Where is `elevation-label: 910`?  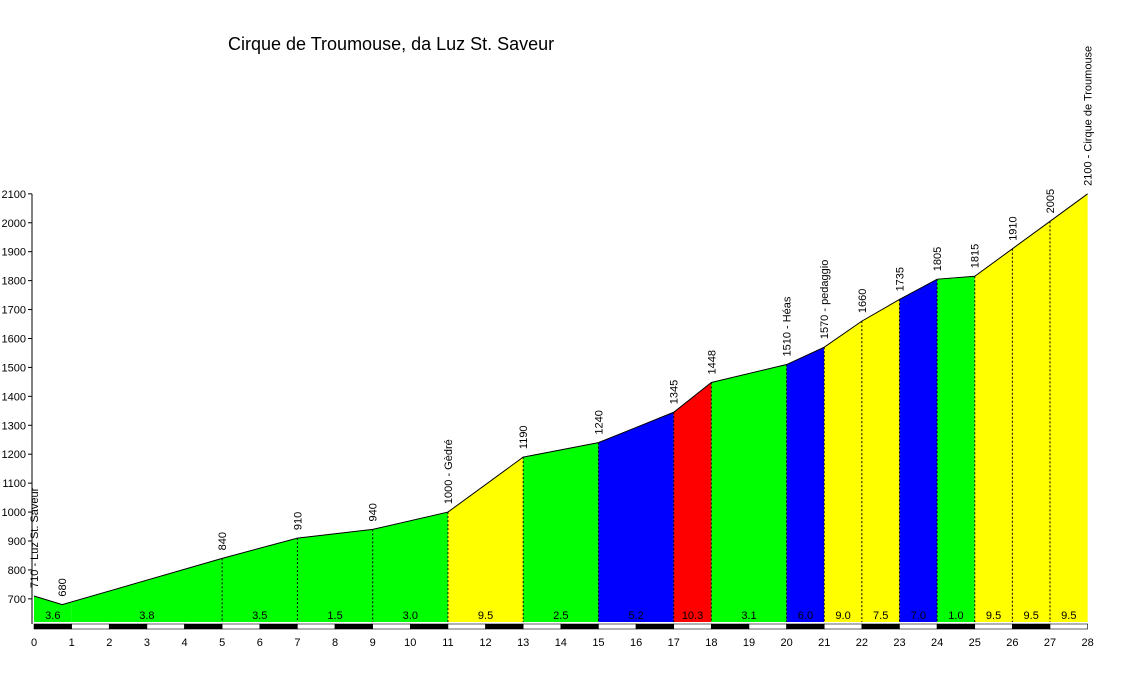 elevation-label: 910 is located at coordinates (298, 521).